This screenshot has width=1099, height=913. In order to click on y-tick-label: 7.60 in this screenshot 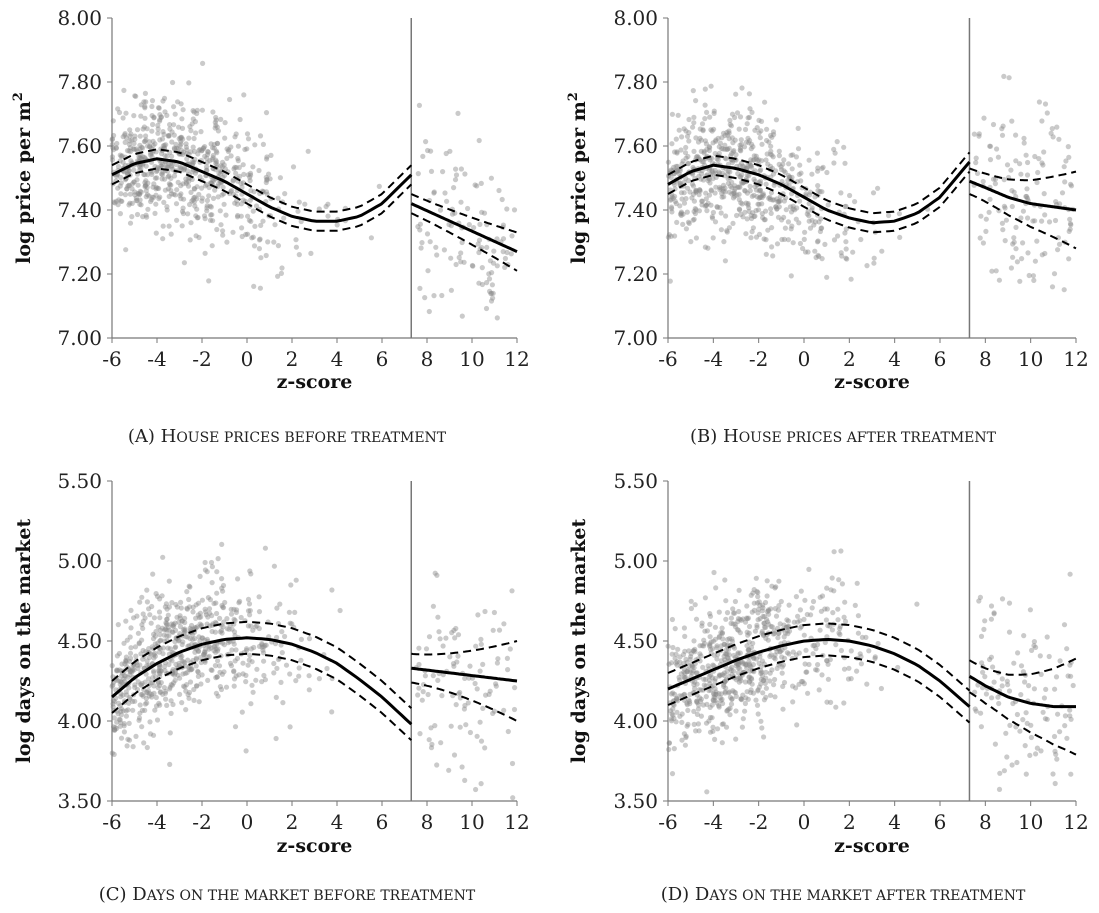, I will do `click(635, 146)`.